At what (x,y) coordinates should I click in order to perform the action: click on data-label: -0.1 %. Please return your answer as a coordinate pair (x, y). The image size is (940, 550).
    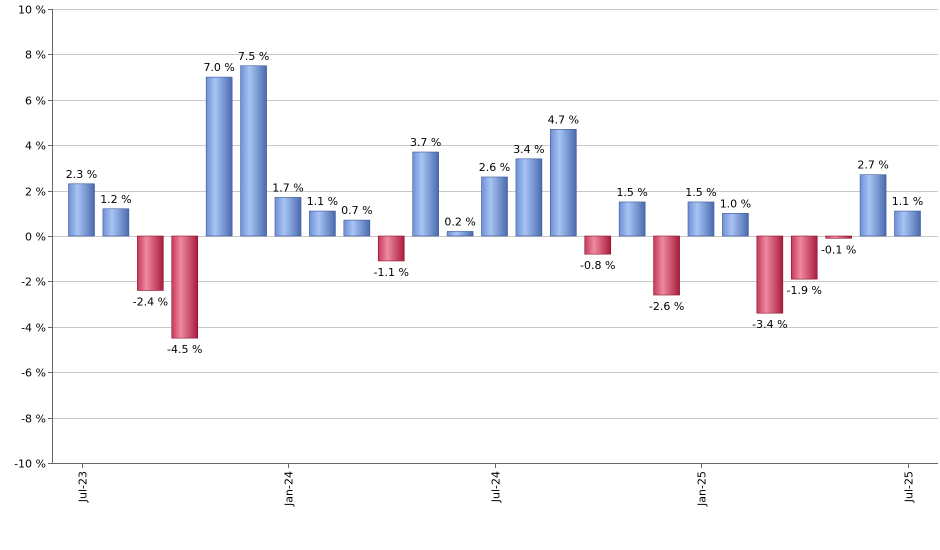
    Looking at the image, I should click on (838, 249).